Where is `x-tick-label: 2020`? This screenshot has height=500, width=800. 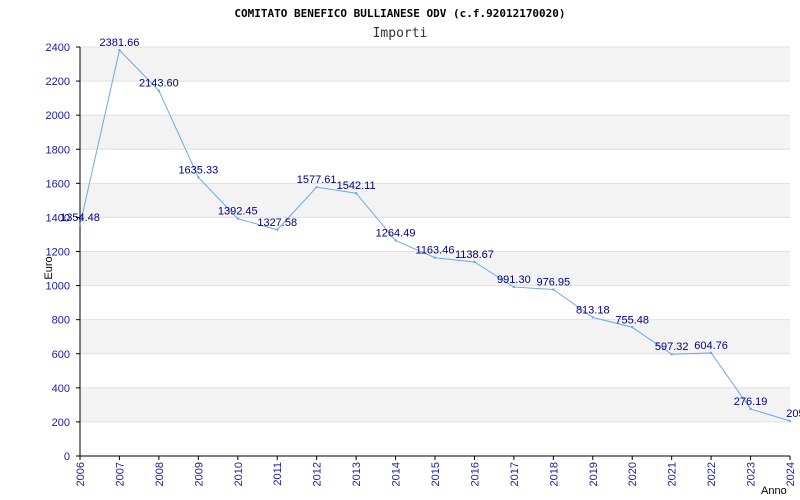 x-tick-label: 2020 is located at coordinates (633, 474).